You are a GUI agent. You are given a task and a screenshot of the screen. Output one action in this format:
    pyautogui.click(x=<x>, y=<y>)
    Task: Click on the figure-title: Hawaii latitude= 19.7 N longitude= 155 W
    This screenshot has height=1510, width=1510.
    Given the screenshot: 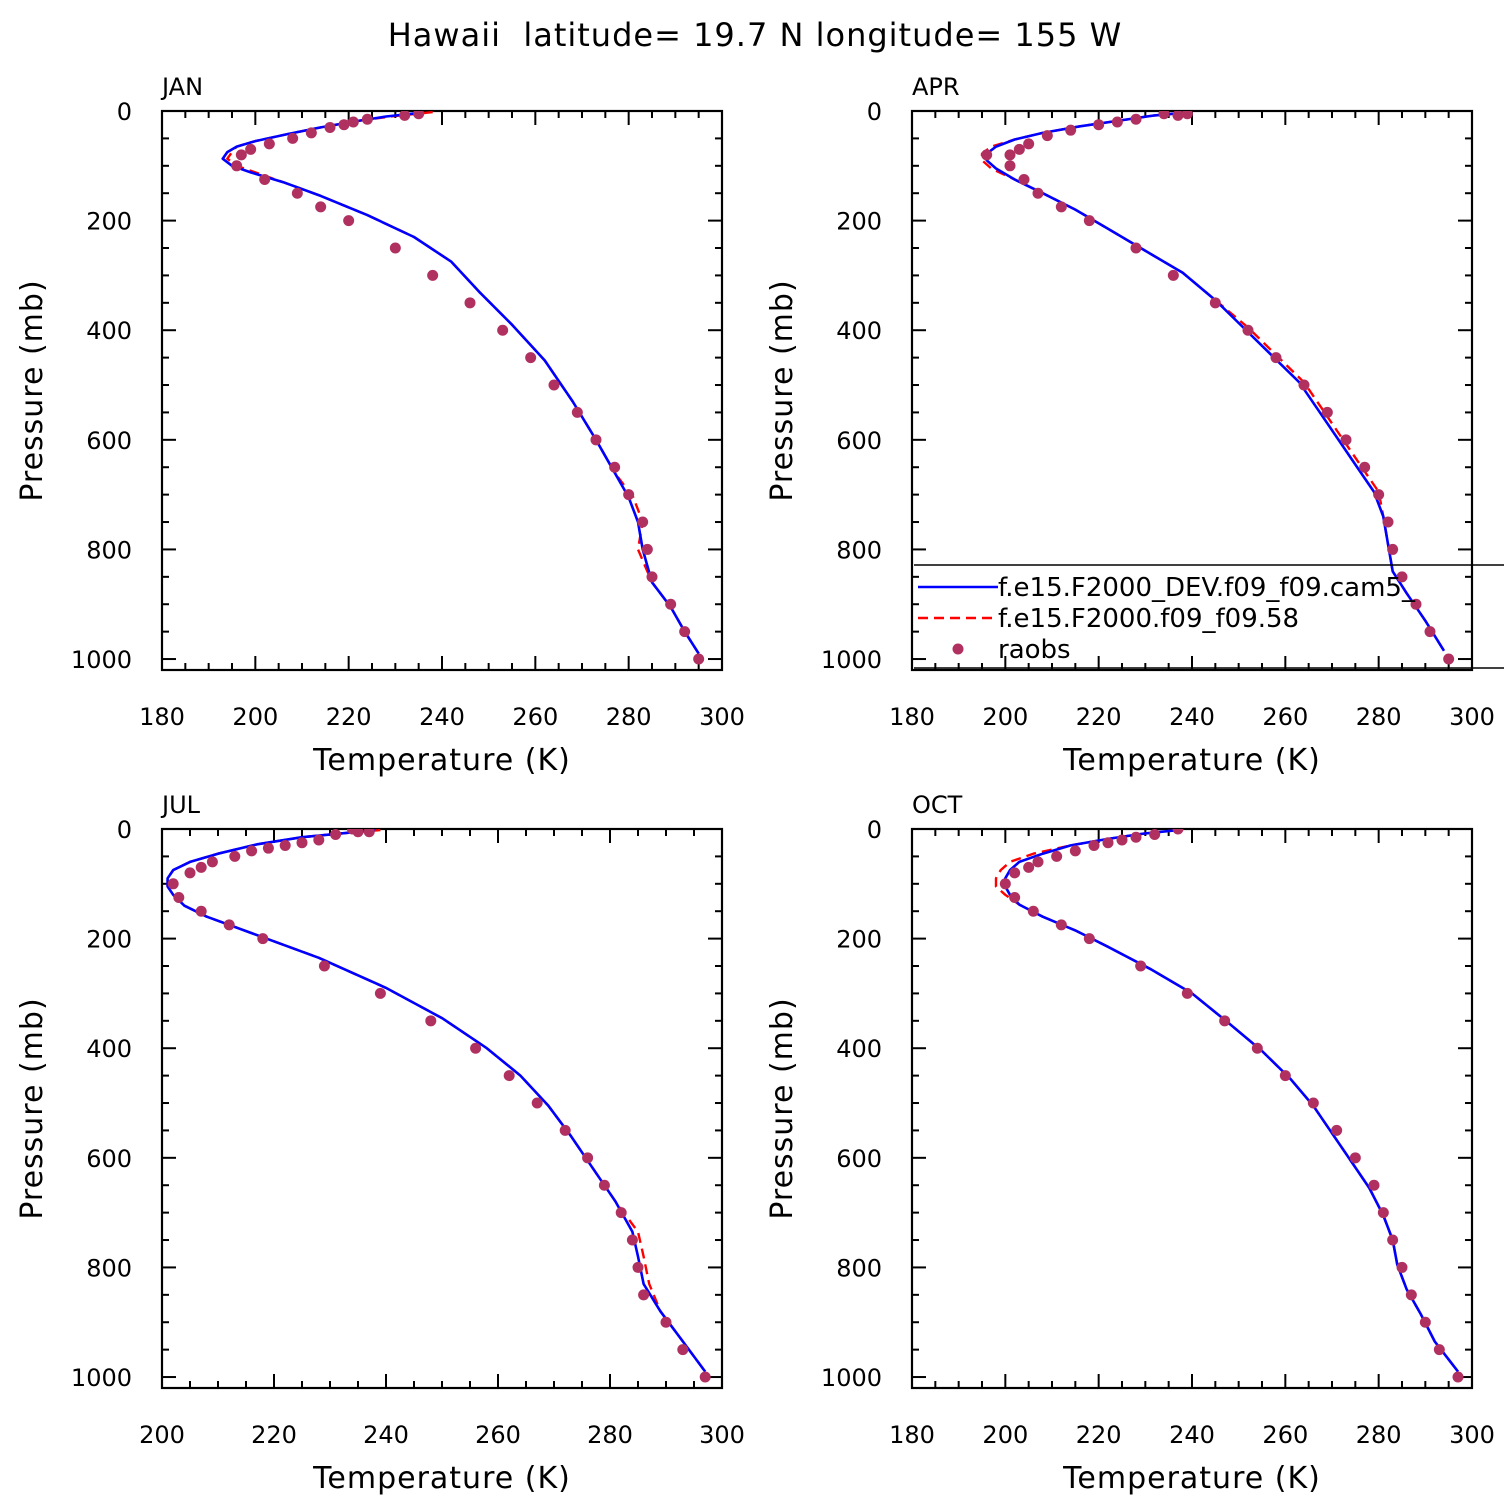 What is the action you would take?
    pyautogui.click(x=755, y=35)
    